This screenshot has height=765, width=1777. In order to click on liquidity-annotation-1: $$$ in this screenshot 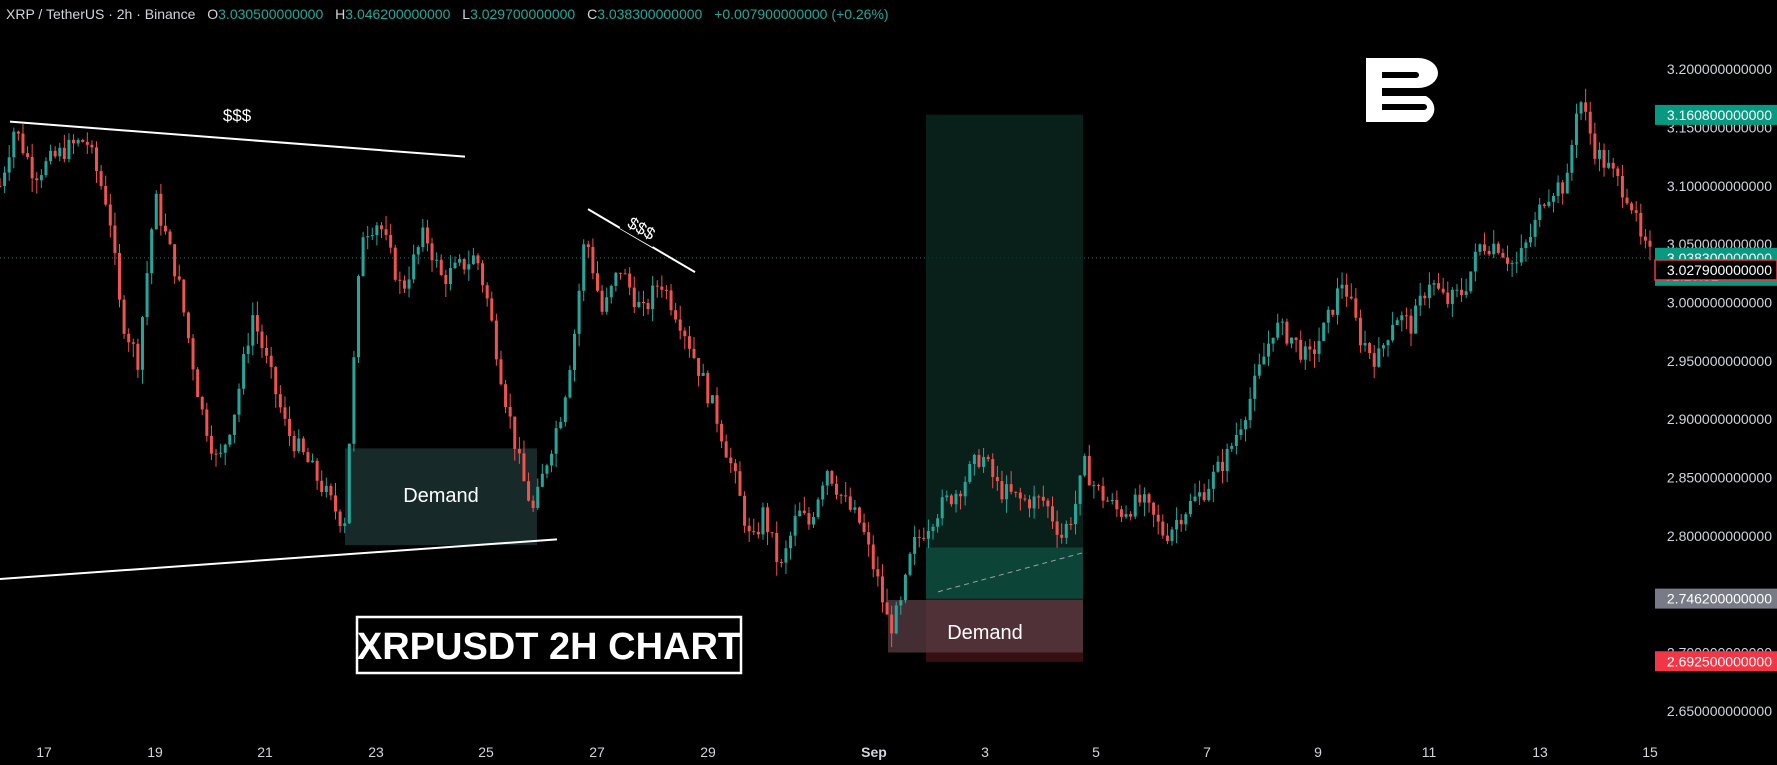, I will do `click(237, 115)`.